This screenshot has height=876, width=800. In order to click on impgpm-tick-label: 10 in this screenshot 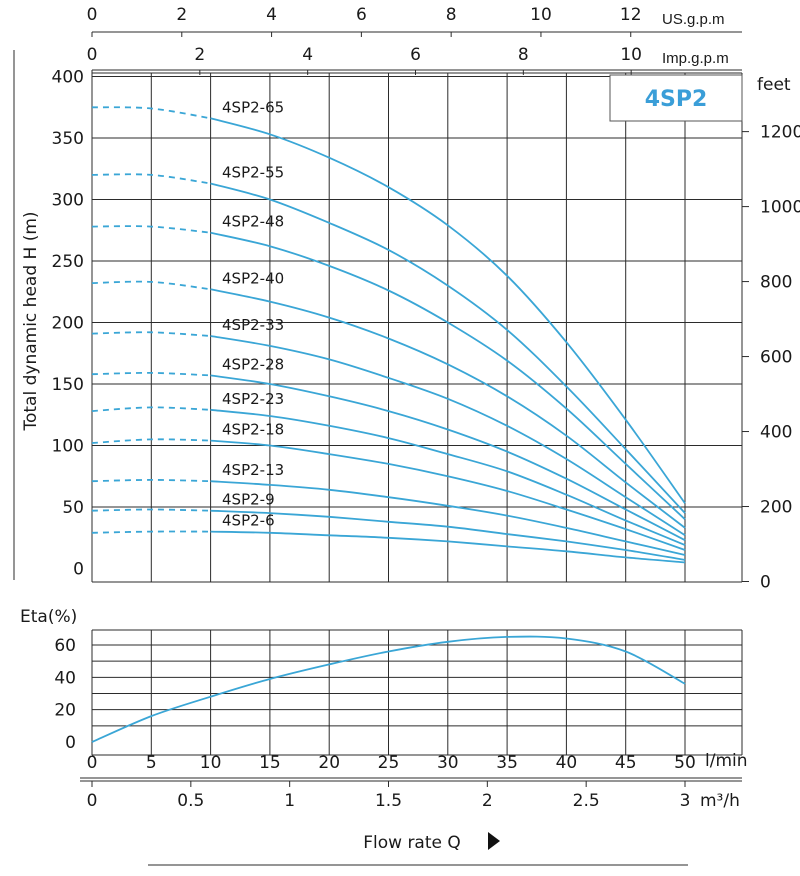, I will do `click(631, 55)`.